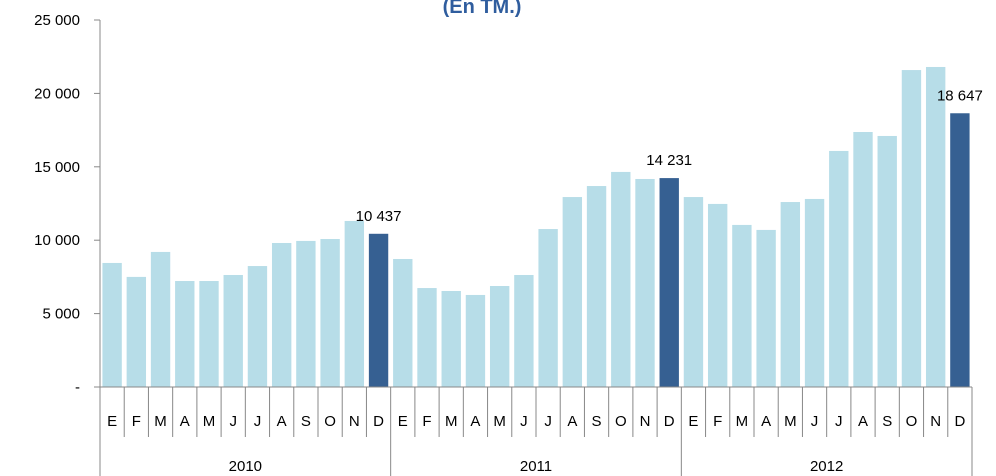 This screenshot has height=476, width=996. I want to click on y-tick-label: 5 000, so click(61, 314).